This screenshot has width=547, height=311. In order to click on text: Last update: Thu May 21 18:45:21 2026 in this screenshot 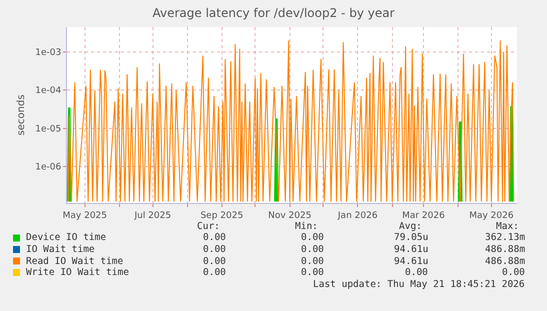, I will do `click(419, 284)`.